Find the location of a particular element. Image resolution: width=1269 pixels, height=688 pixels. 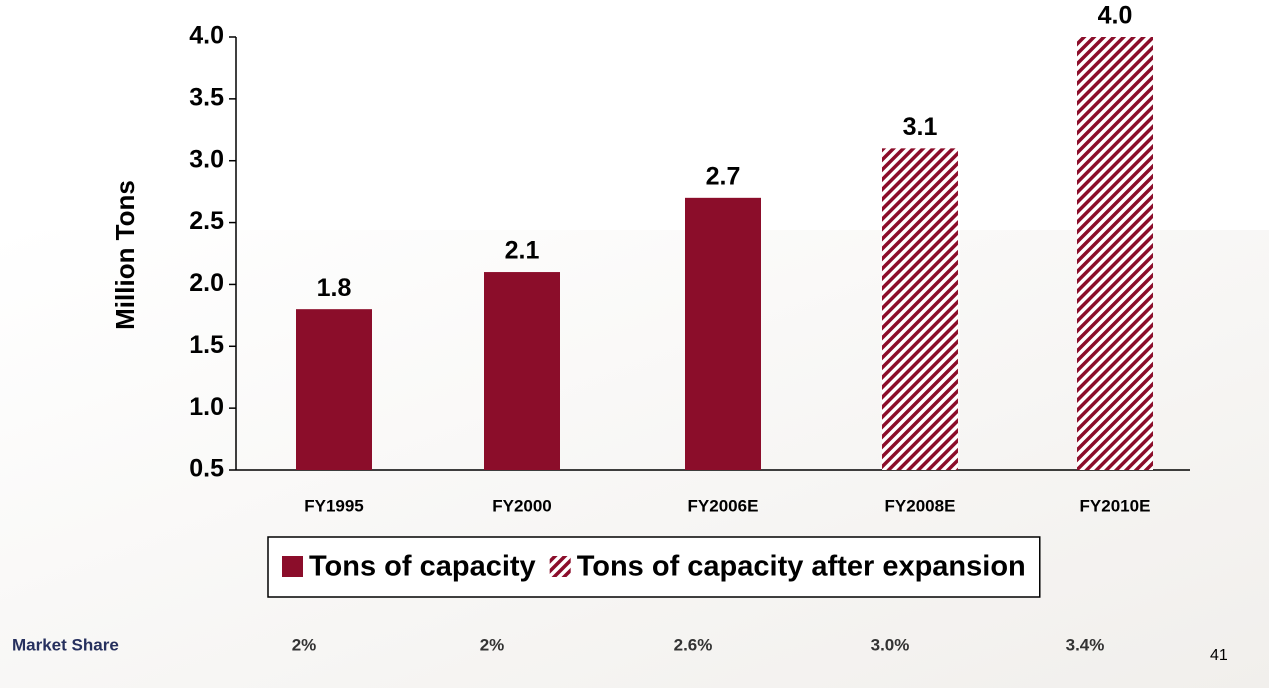

y-tick-label: 1.0 is located at coordinates (206, 407).